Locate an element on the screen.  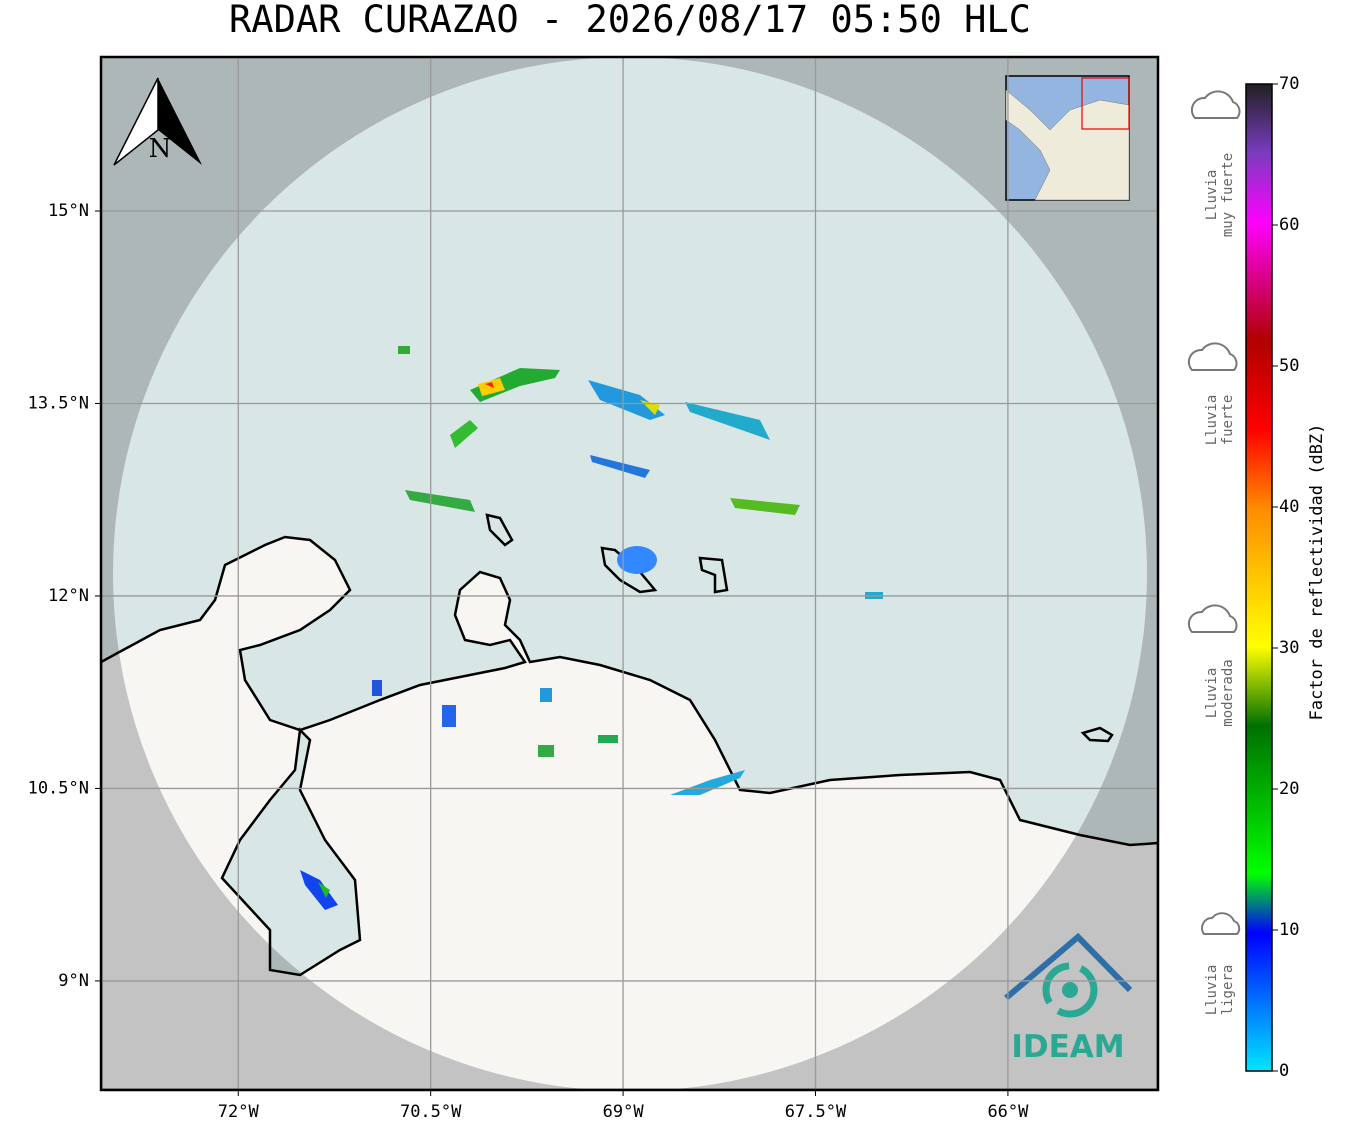
rain-level-label: fuerte is located at coordinates (1228, 420).